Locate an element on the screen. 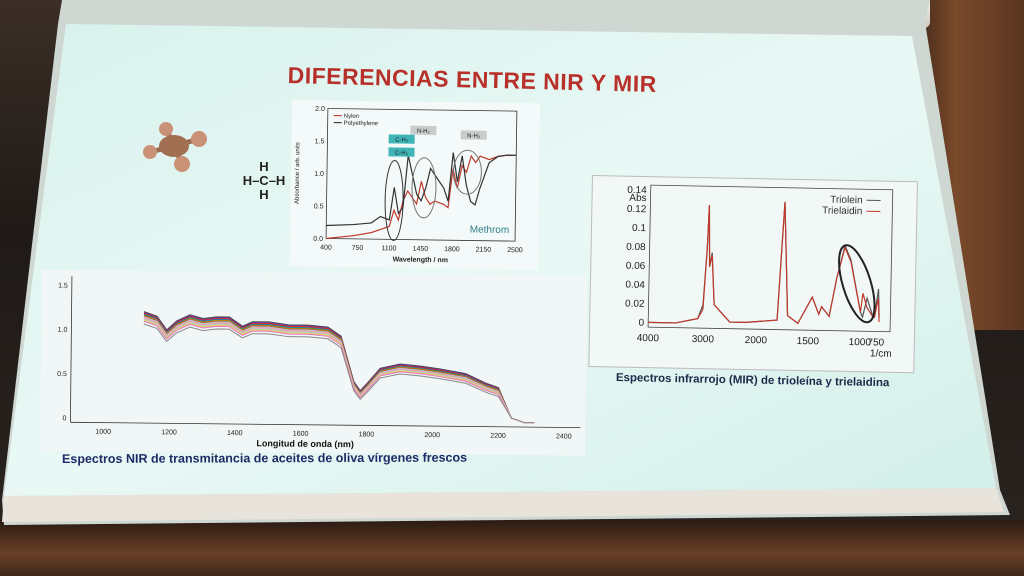 The width and height of the screenshot is (1024, 576). x-tick-label: 2200 is located at coordinates (498, 436).